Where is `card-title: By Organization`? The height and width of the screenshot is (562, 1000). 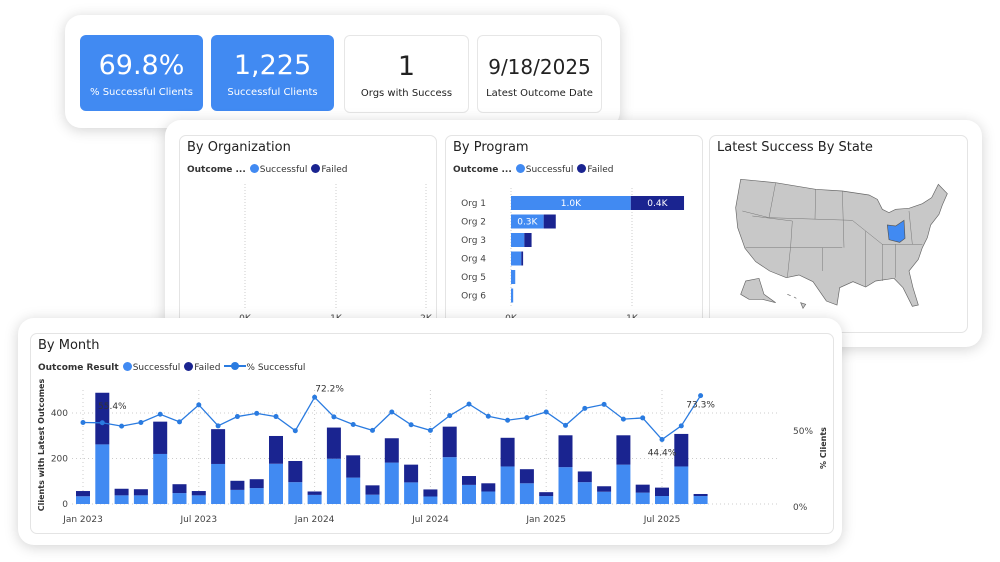
card-title: By Organization is located at coordinates (239, 147).